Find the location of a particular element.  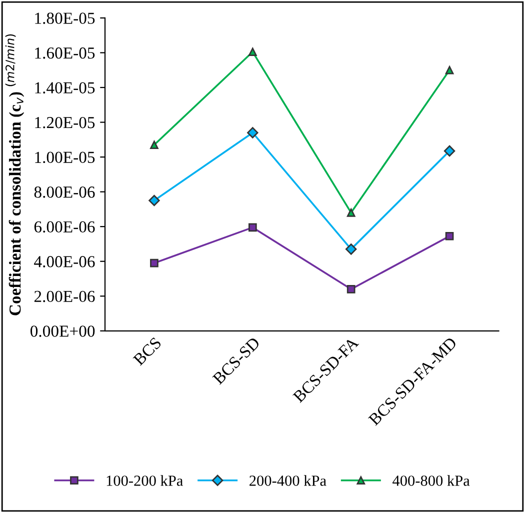

y-tick-label: 1.40E-05 is located at coordinates (65, 88).